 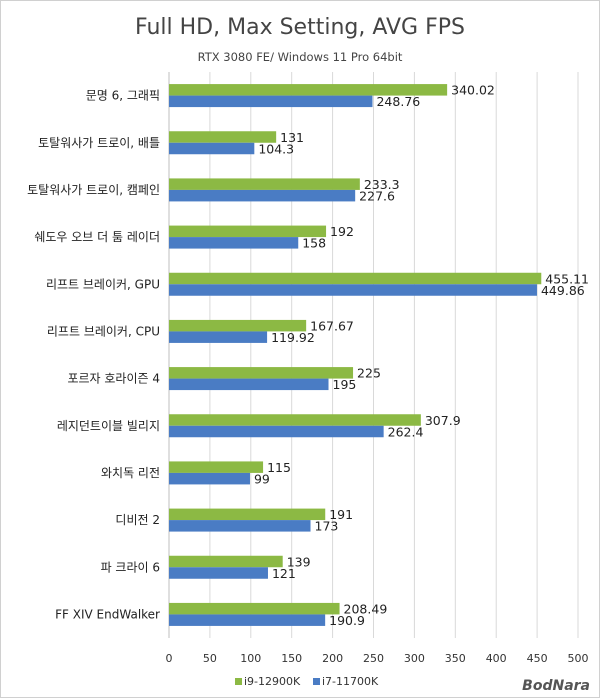 I want to click on legend-label: i9-12900K, so click(x=272, y=681).